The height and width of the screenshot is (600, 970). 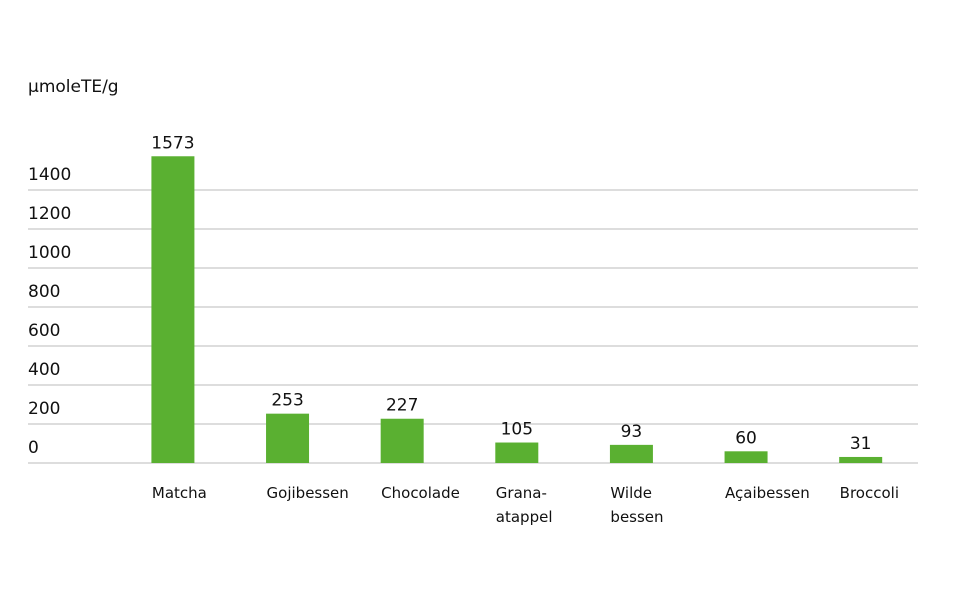 What do you see at coordinates (637, 505) in the screenshot?
I see `x-tick-label: Wilde bessen` at bounding box center [637, 505].